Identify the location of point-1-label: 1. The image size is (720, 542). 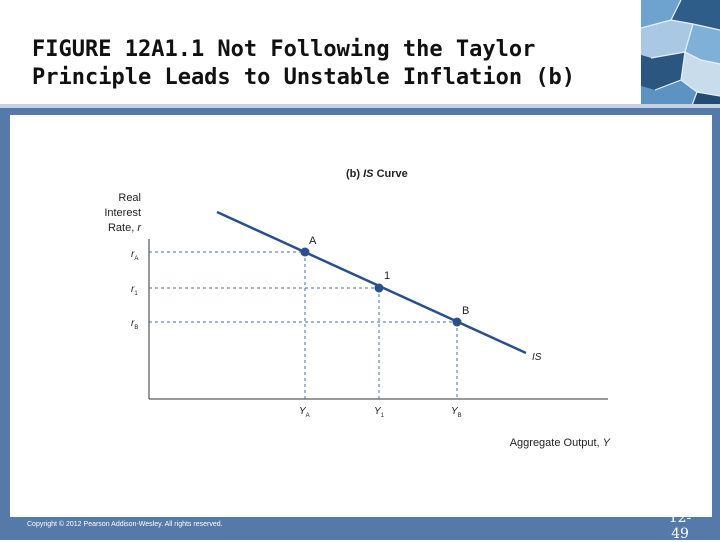
(387, 276).